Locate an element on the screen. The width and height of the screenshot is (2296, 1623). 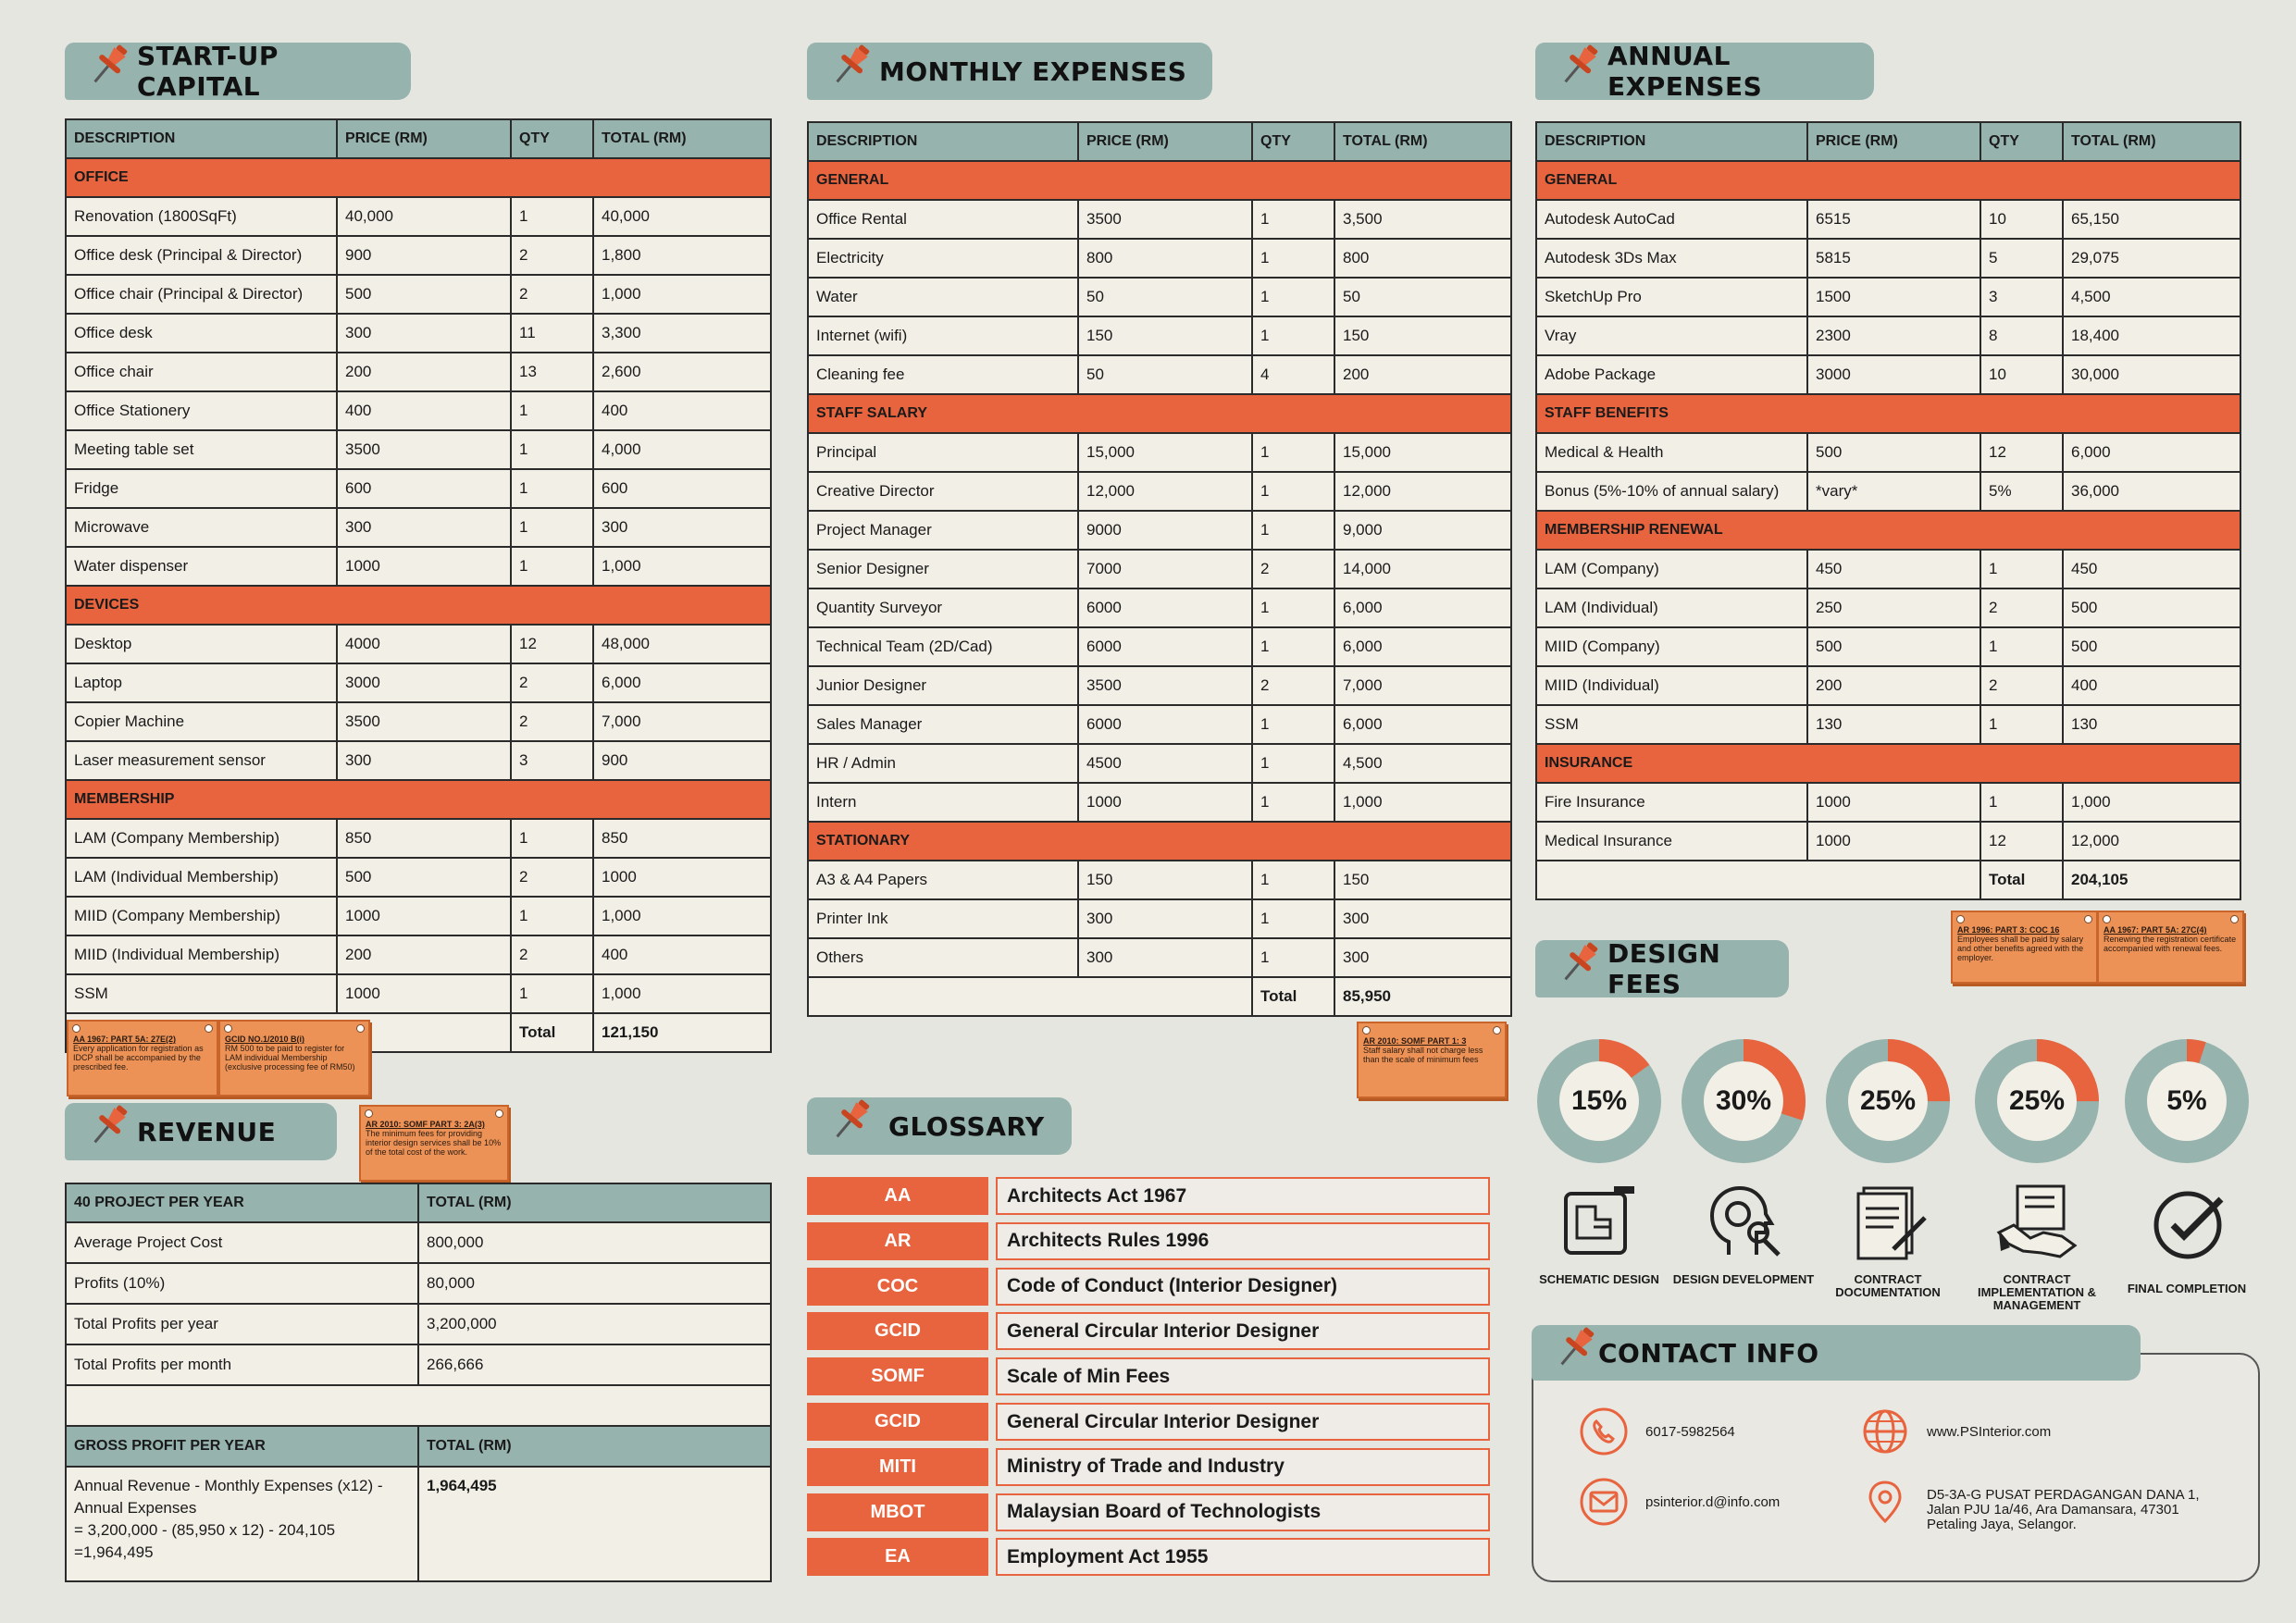
fee-percent: 25% is located at coordinates (1888, 1100).